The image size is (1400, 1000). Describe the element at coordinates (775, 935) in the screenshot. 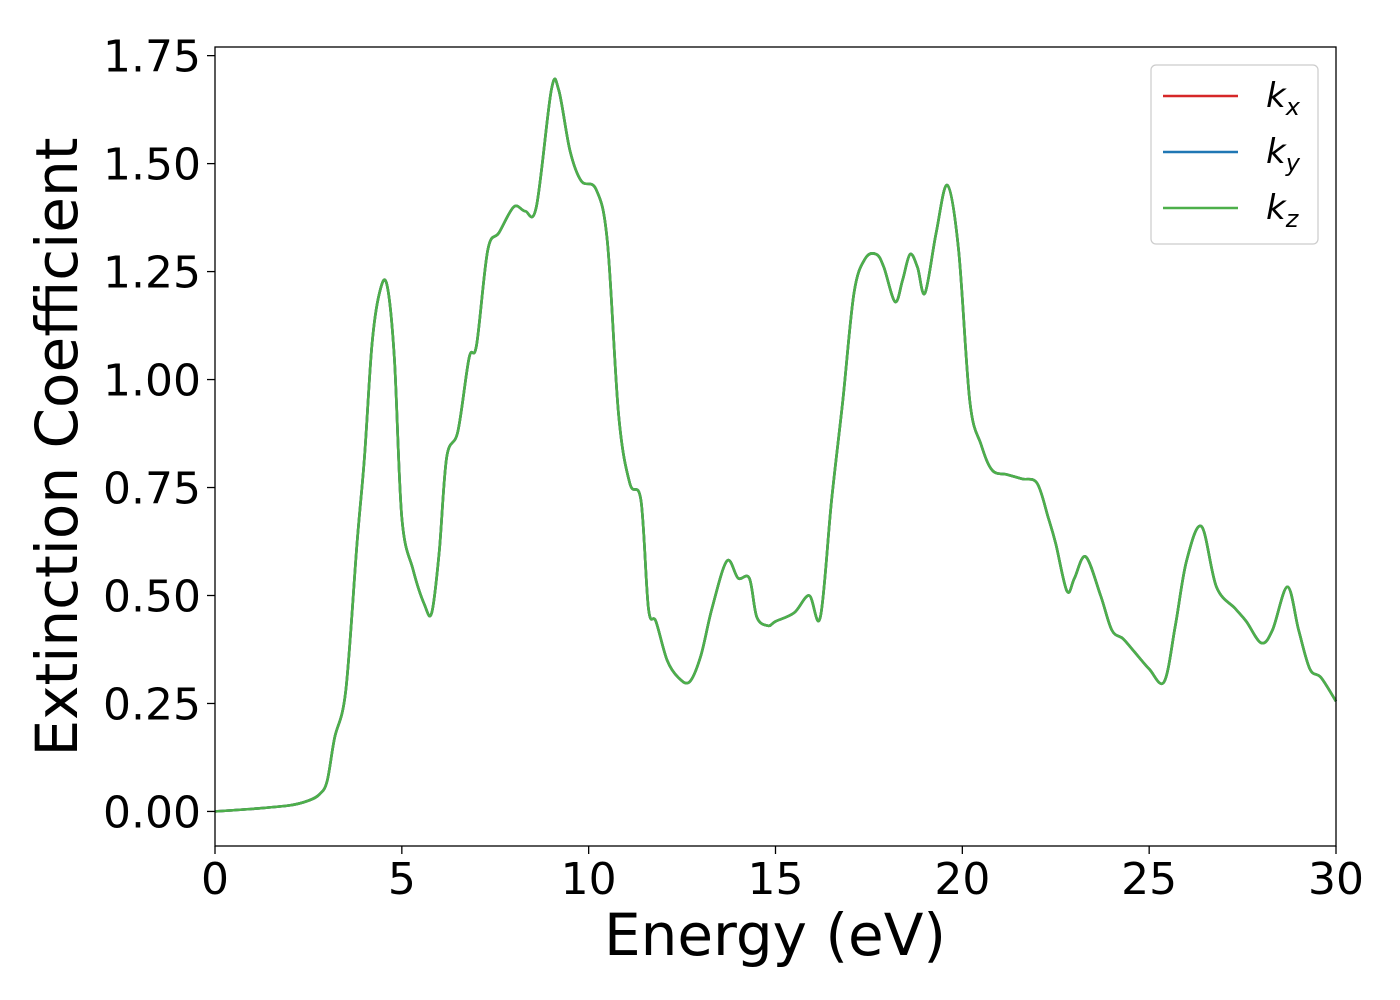

I see `x-axis-title: Energy (eV)` at that location.